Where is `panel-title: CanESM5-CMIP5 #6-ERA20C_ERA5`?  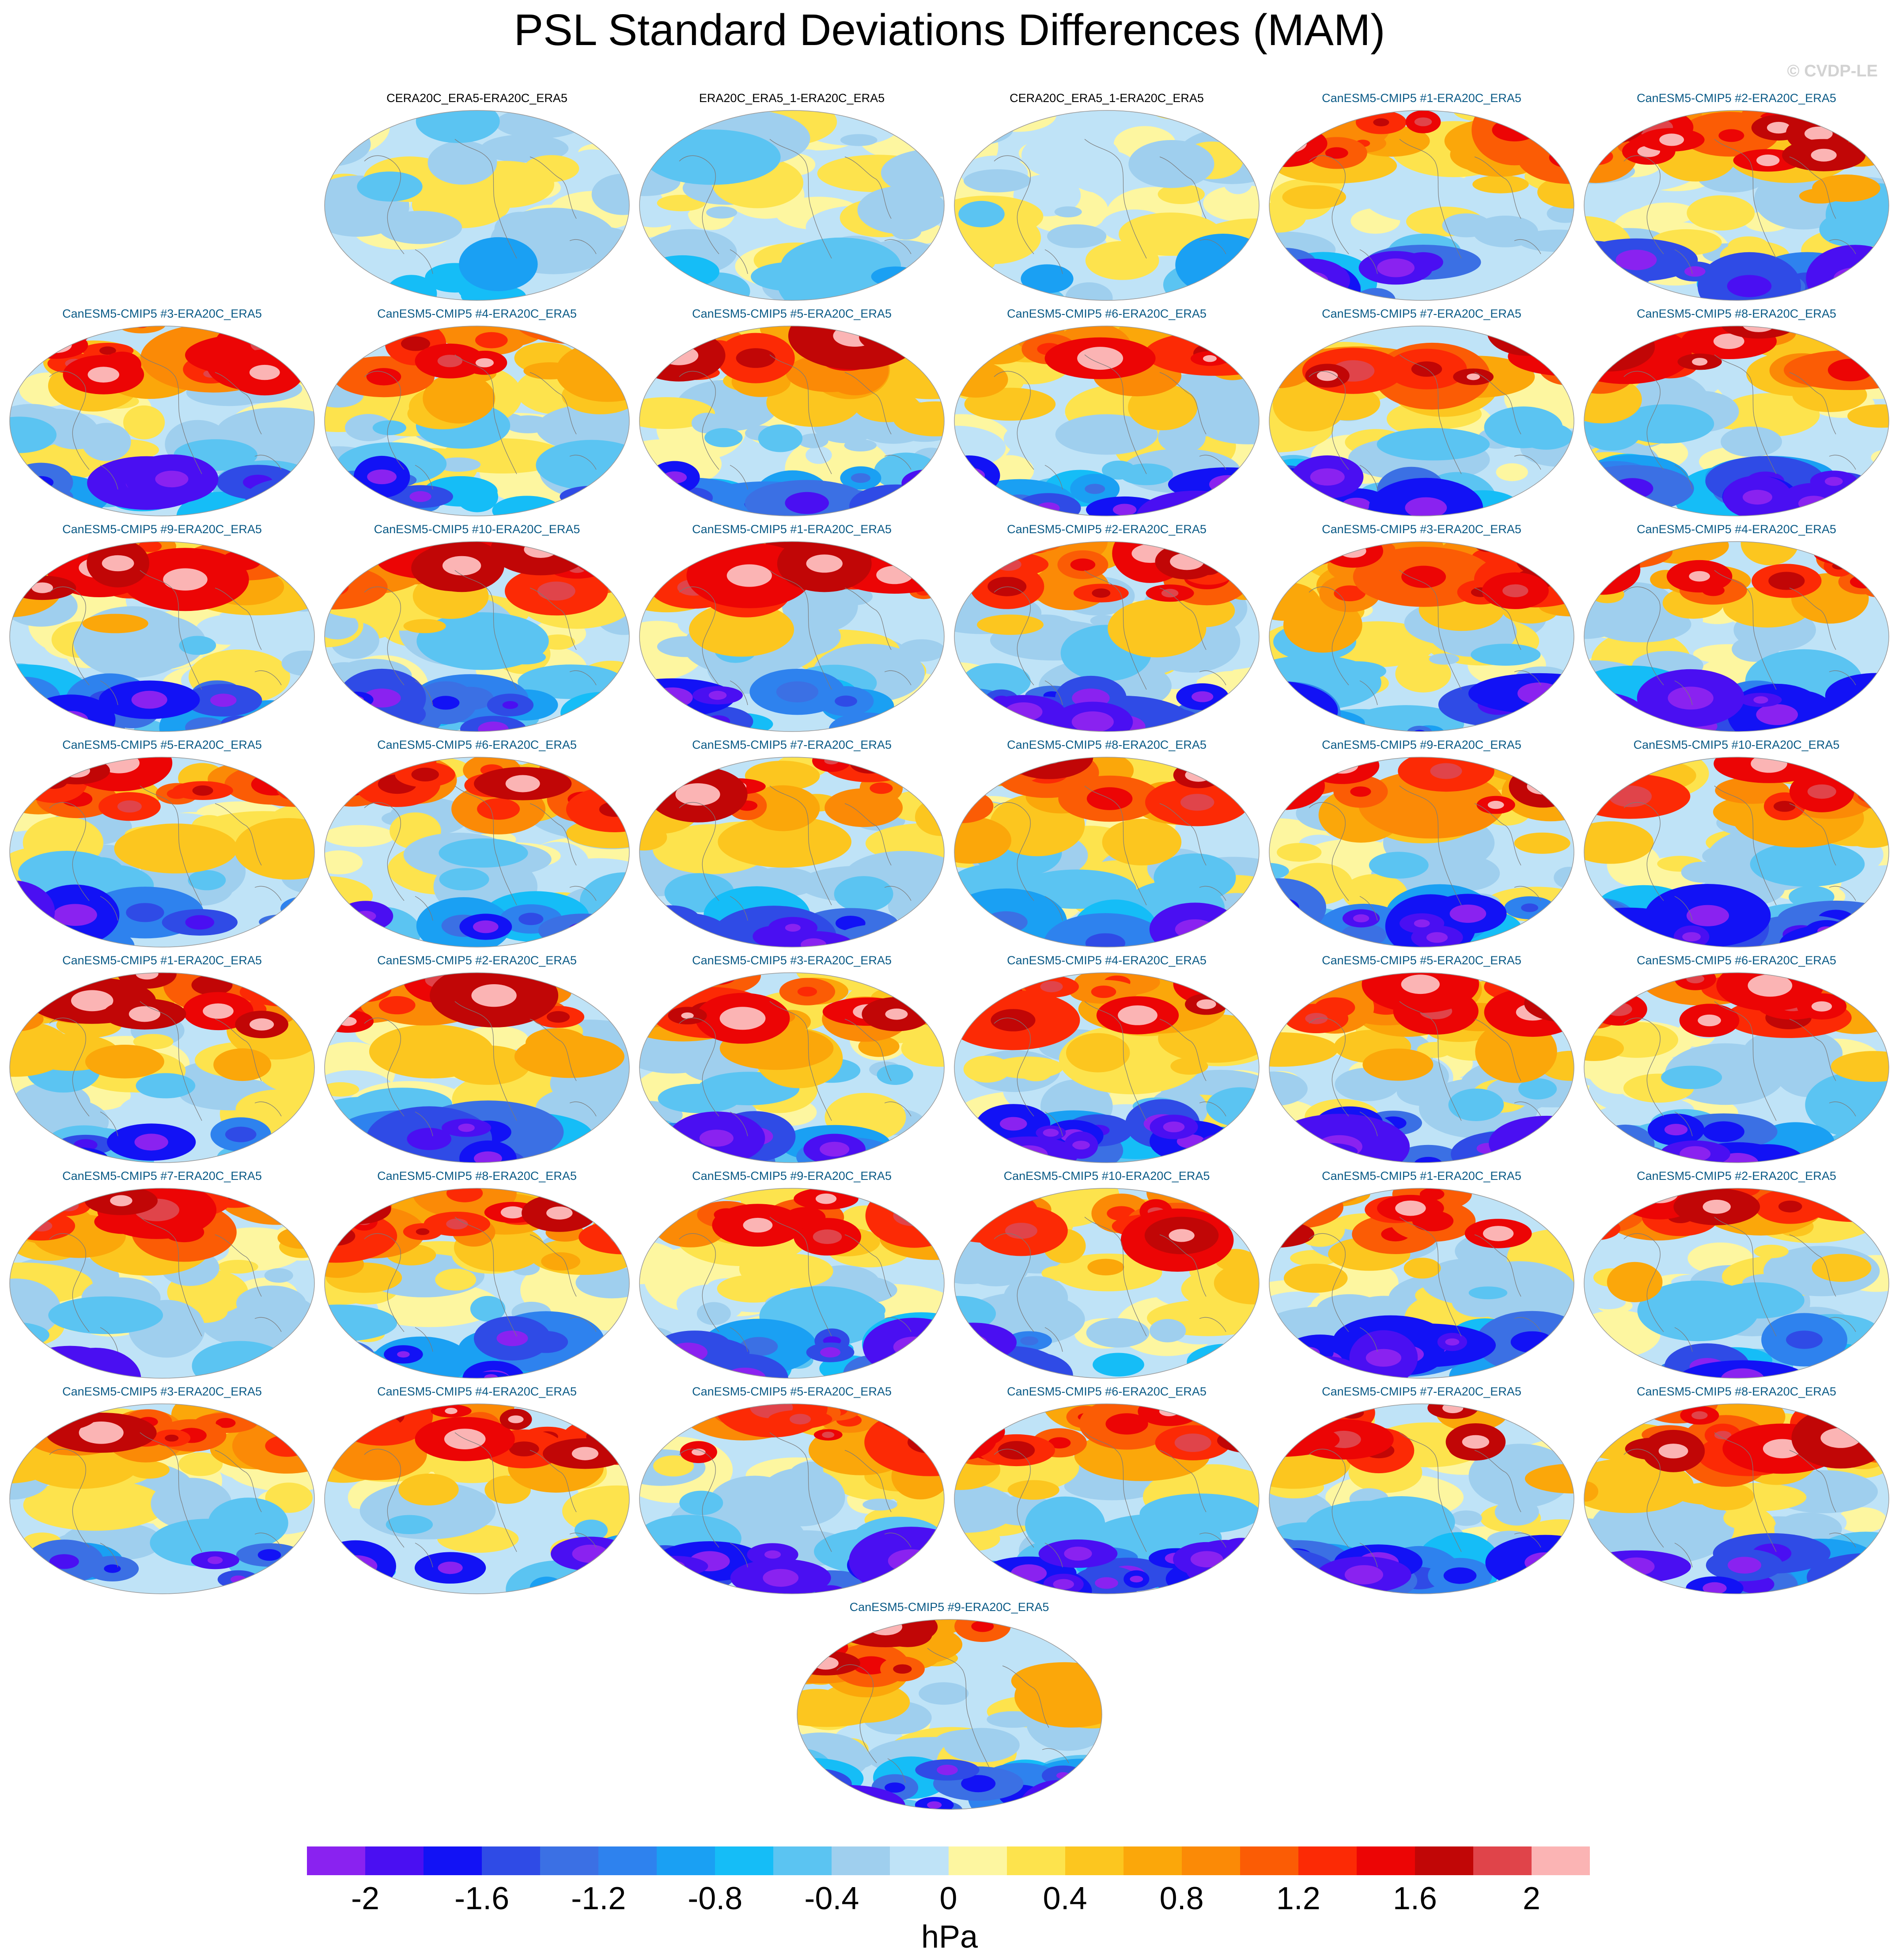 panel-title: CanESM5-CMIP5 #6-ERA20C_ERA5 is located at coordinates (1736, 960).